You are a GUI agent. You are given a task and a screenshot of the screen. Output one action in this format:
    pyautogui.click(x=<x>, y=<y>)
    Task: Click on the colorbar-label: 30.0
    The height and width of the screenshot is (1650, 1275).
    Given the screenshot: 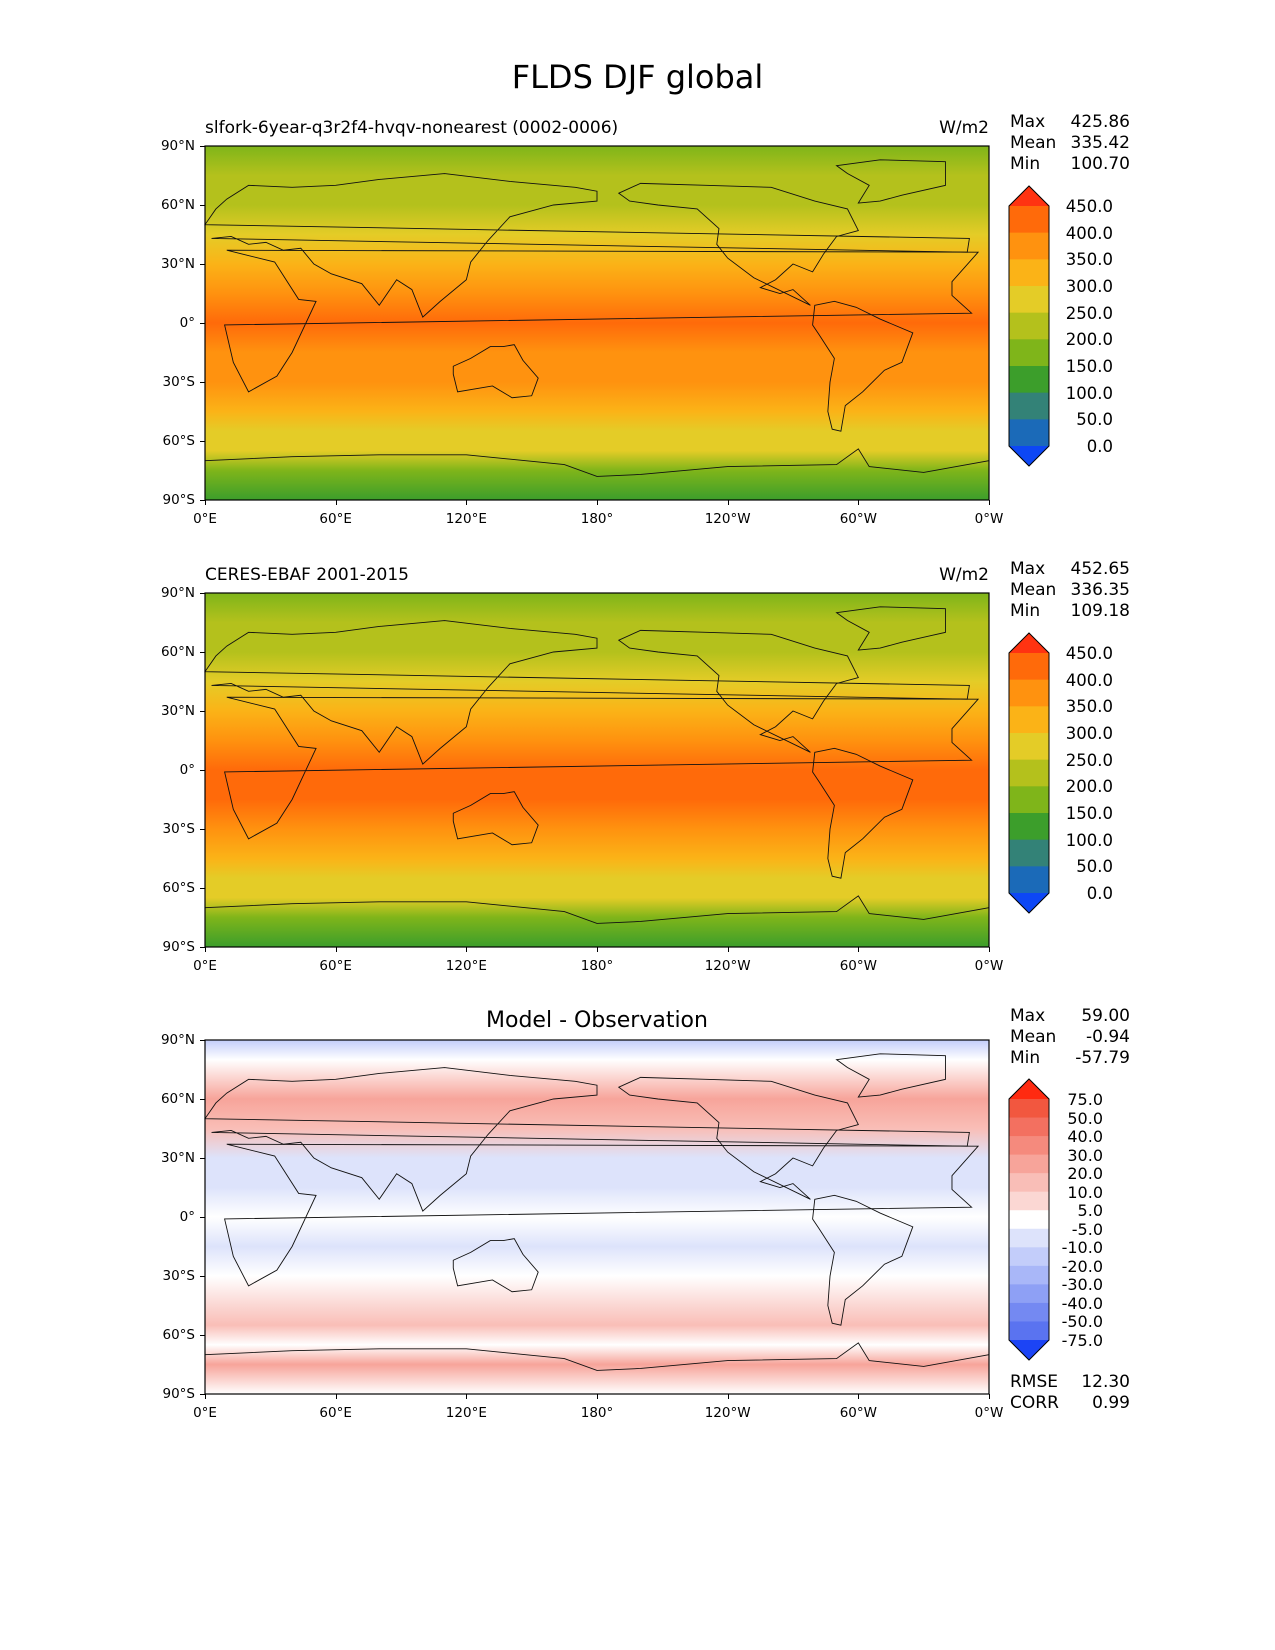 What is the action you would take?
    pyautogui.click(x=1085, y=1155)
    